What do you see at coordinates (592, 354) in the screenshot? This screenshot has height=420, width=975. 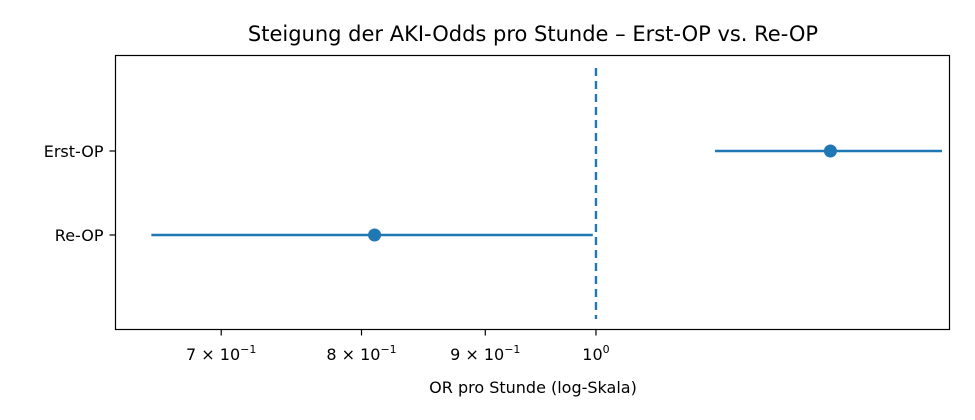 I see `x-tick-base: 10` at bounding box center [592, 354].